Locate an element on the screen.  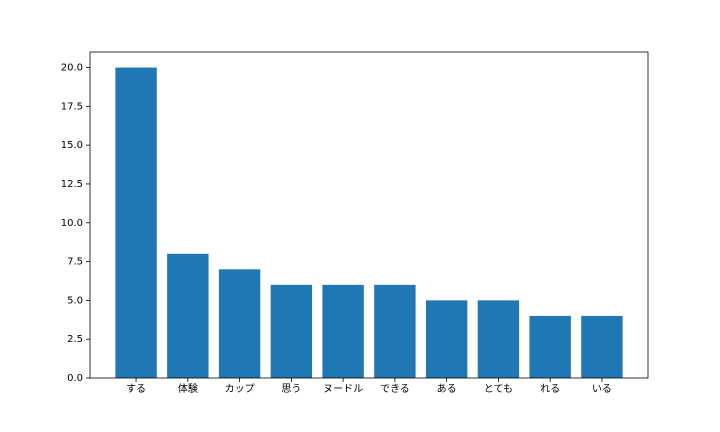
x-tick-label: 体験 is located at coordinates (188, 388).